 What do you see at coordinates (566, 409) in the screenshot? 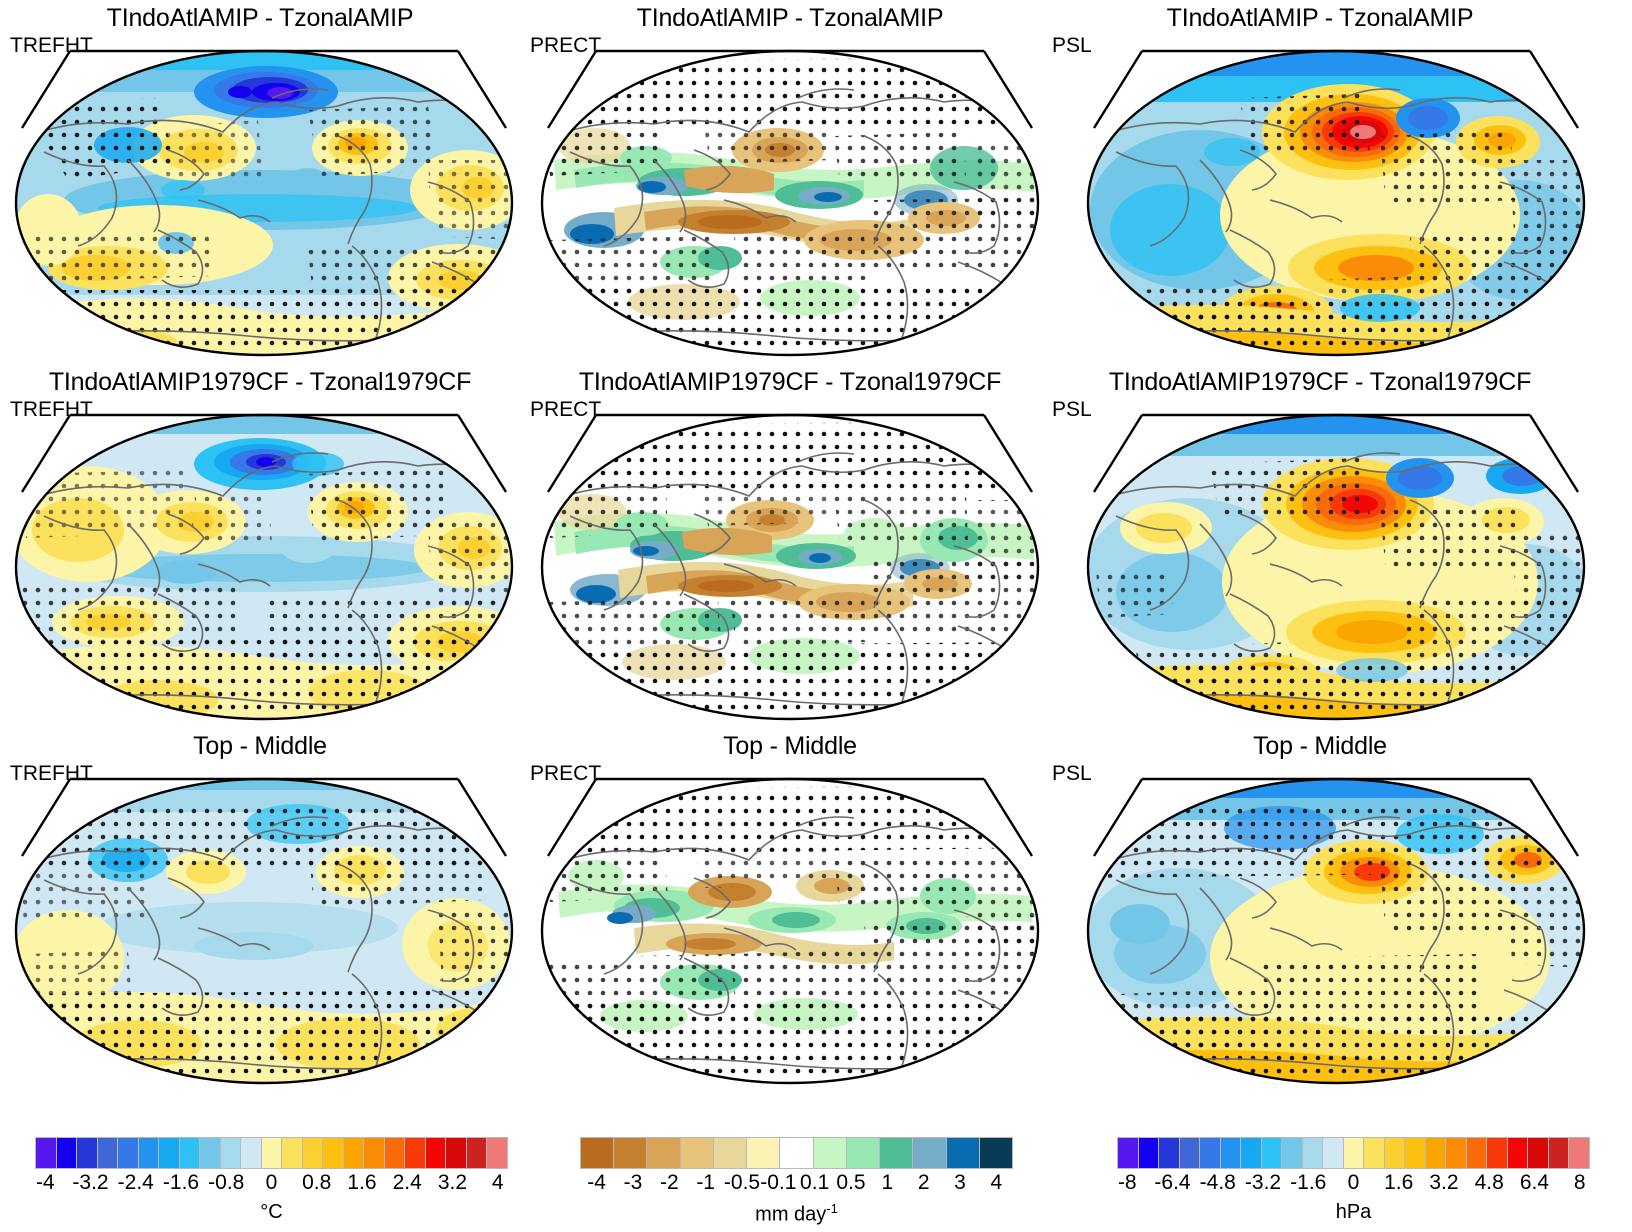
I see `var-label-r2c2: PRECT` at bounding box center [566, 409].